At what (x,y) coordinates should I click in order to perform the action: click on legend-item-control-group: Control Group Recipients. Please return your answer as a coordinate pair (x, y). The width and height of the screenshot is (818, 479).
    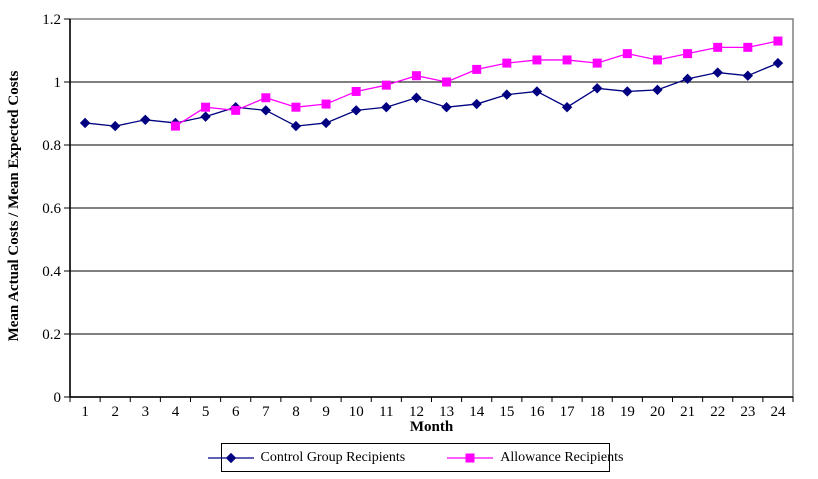
    Looking at the image, I should click on (306, 457).